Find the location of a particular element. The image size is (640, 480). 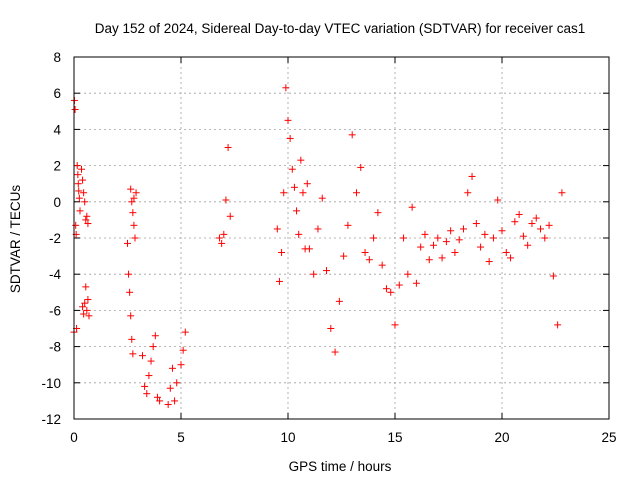

y-axis-label: SDTVAR / TECUs is located at coordinates (15, 239).